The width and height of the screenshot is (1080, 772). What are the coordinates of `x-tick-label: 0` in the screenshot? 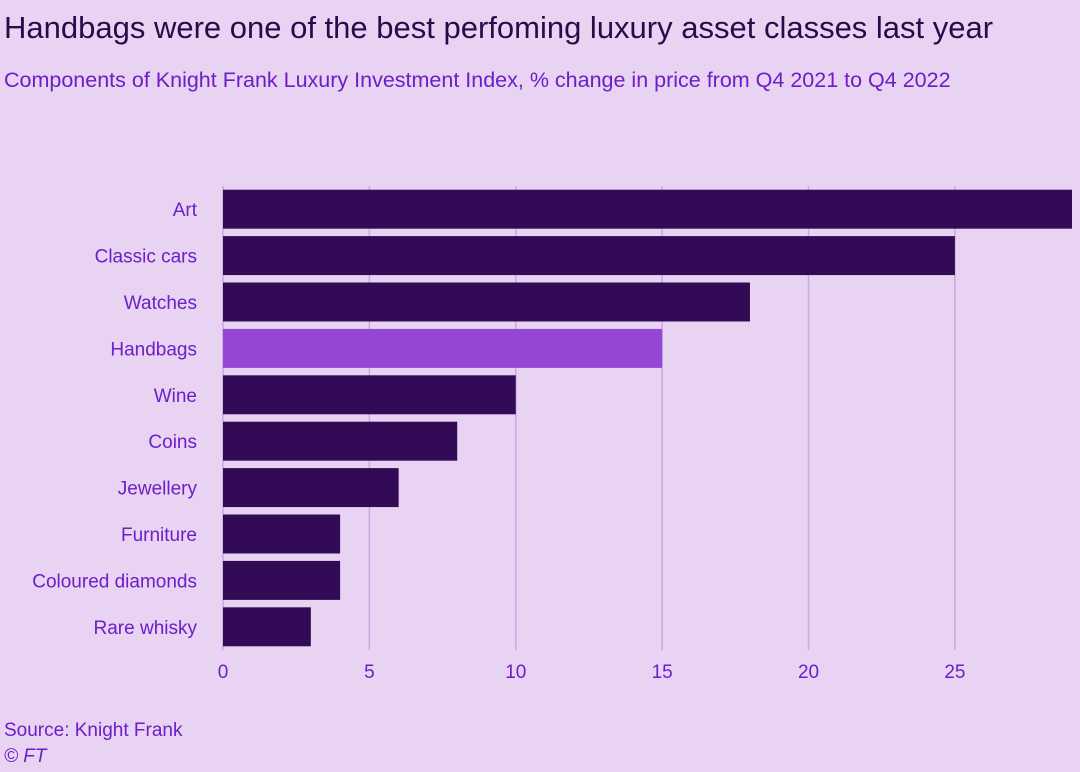 It's located at (223, 672).